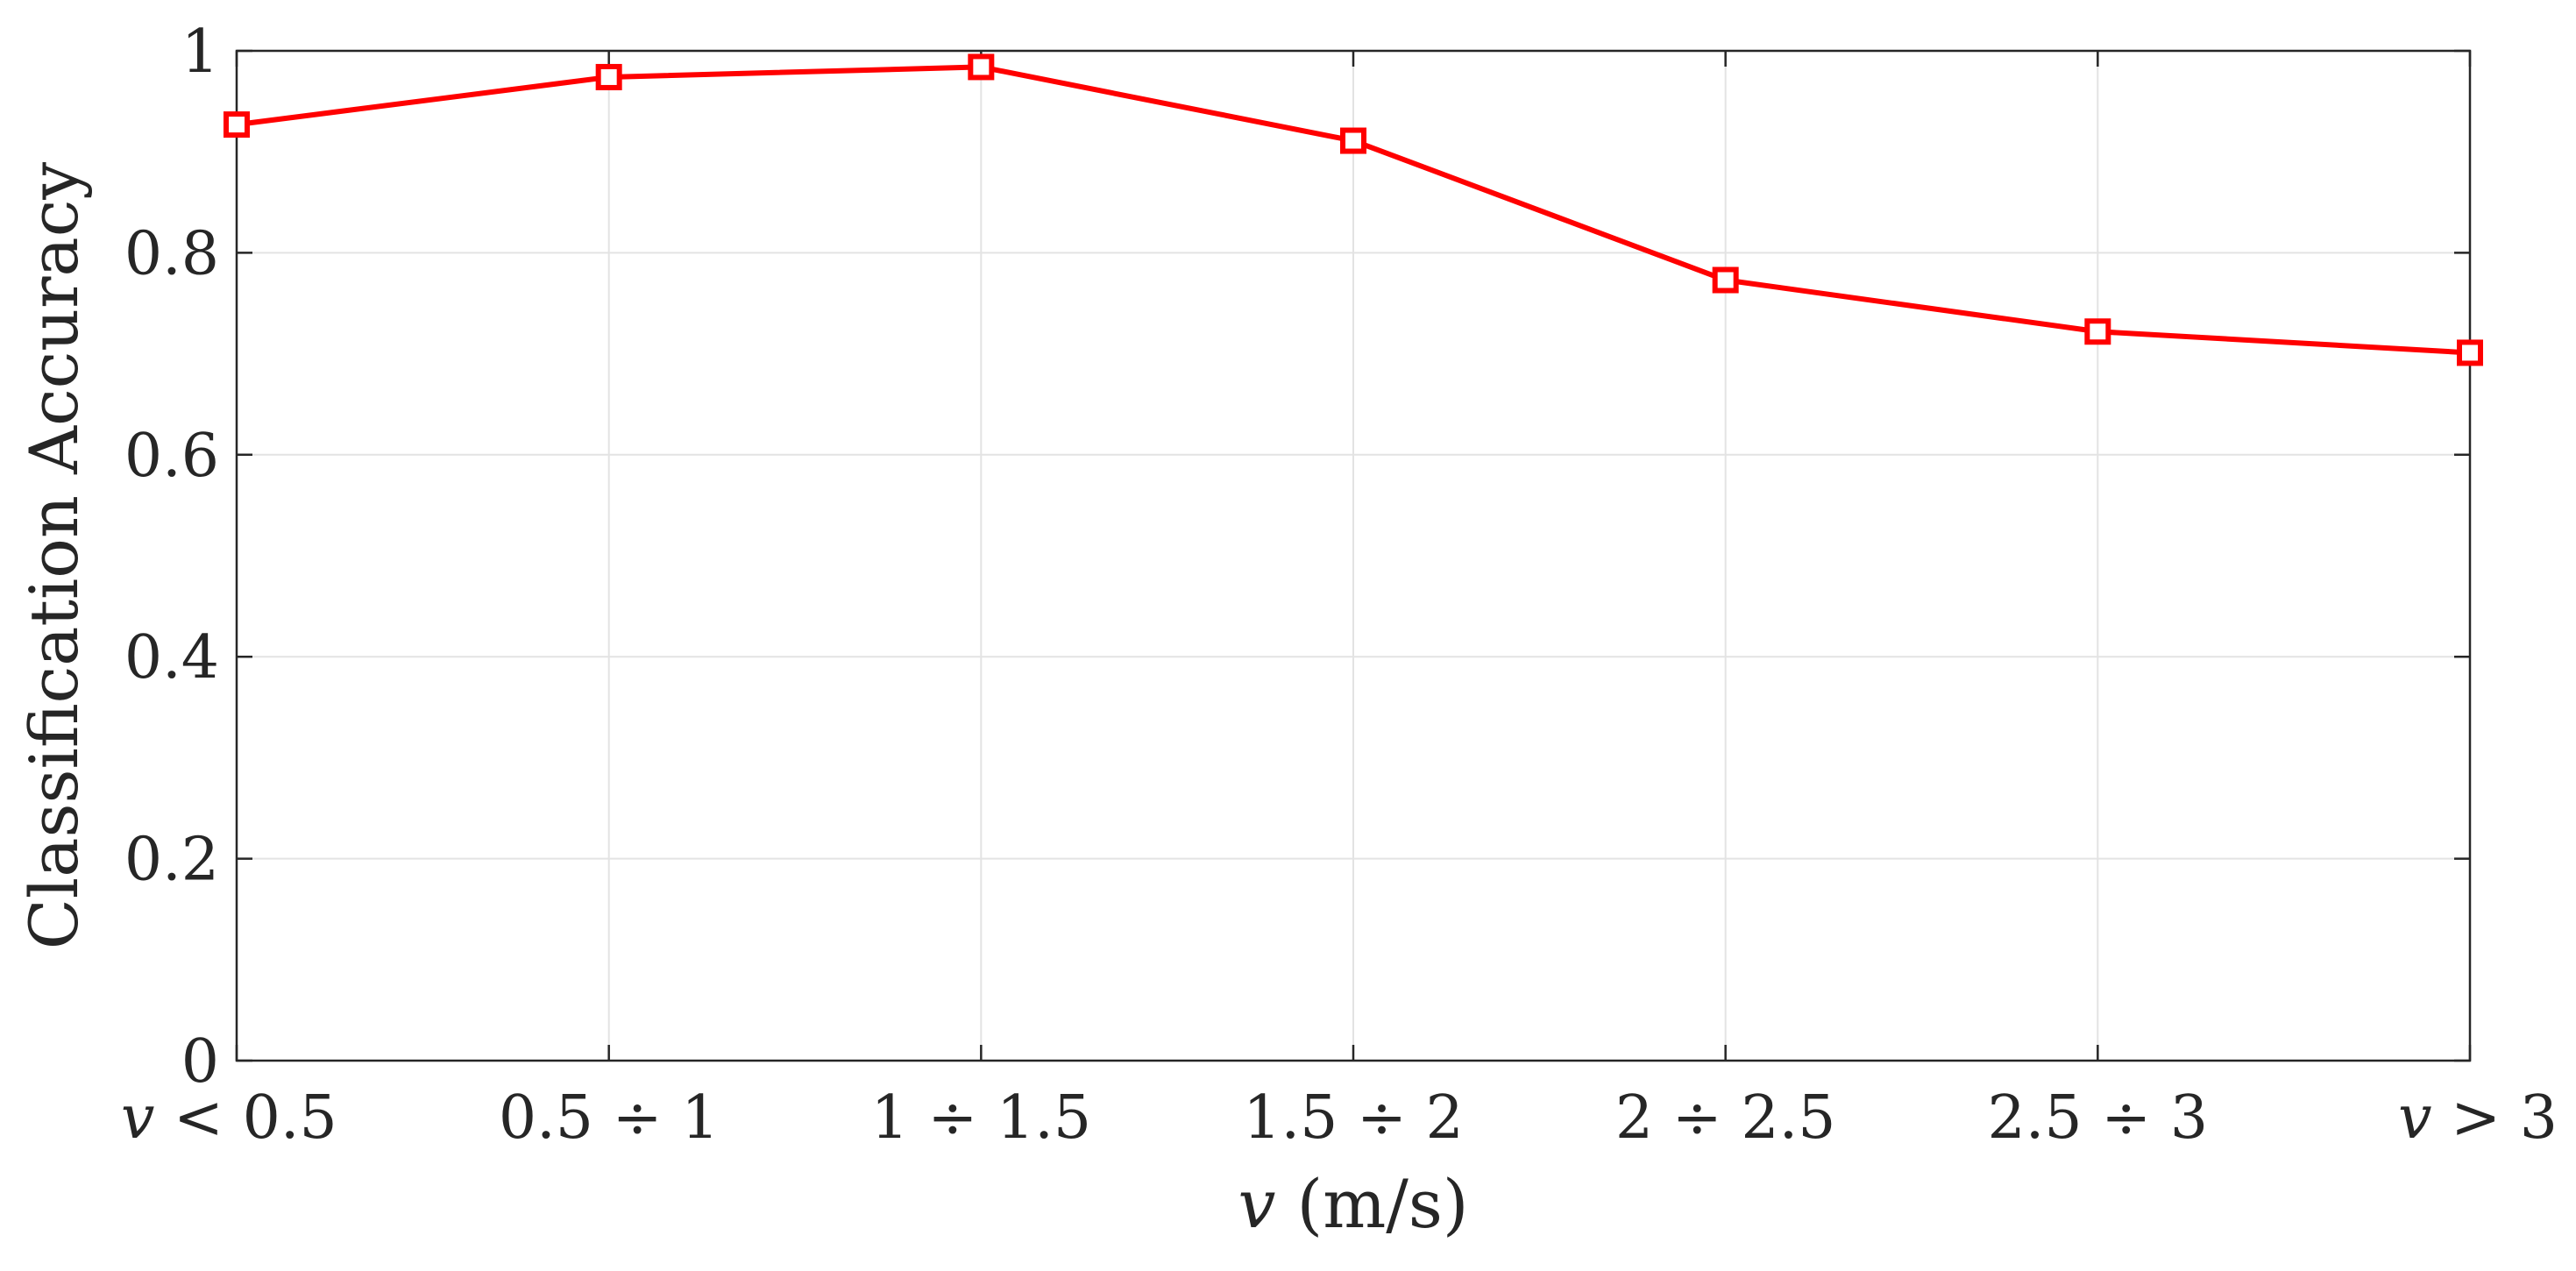  I want to click on x-tick-label: 2.5 ÷ 3, so click(2098, 1118).